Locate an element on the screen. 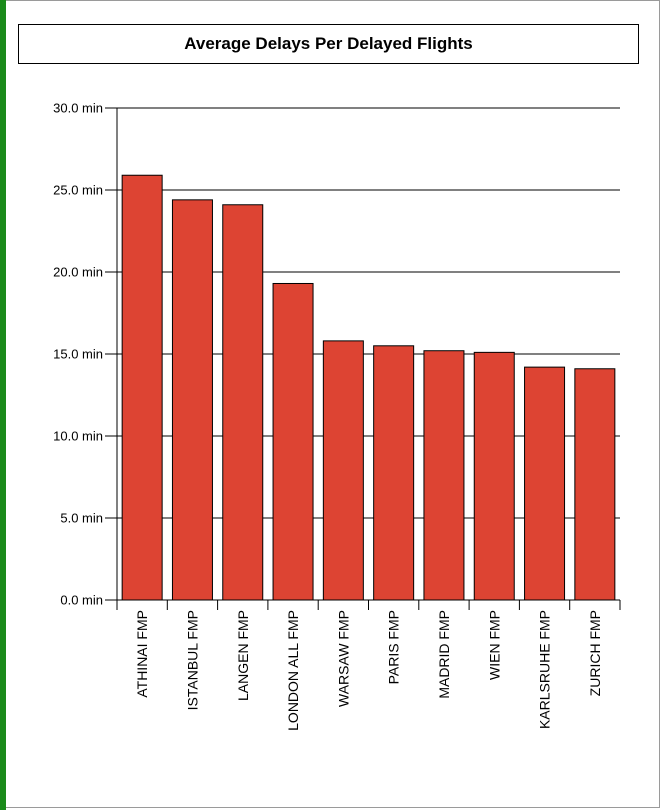  left-accent-bar is located at coordinates (3, 405).